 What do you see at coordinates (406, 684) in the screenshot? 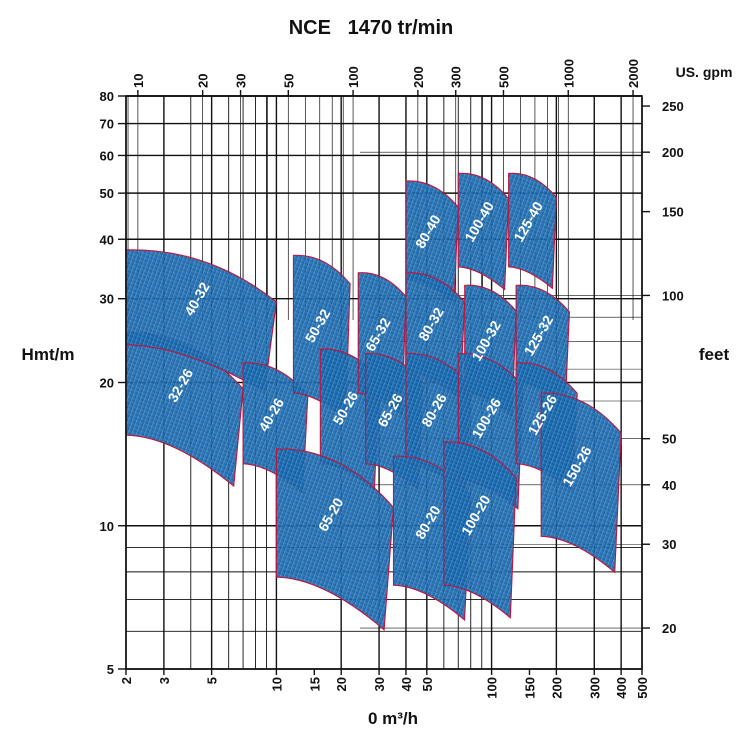
I see `x-tick-label: 40` at bounding box center [406, 684].